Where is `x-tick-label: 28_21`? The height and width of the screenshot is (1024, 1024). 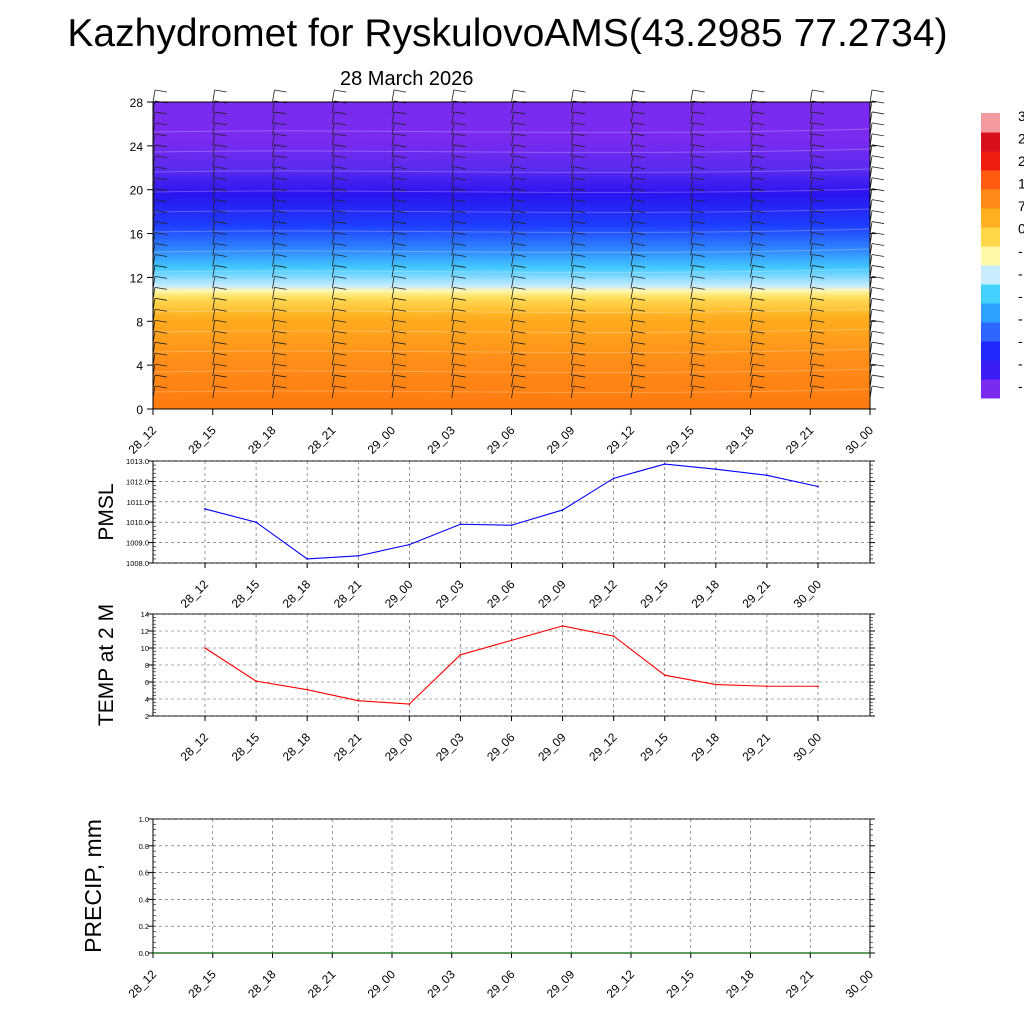 x-tick-label: 28_21 is located at coordinates (348, 747).